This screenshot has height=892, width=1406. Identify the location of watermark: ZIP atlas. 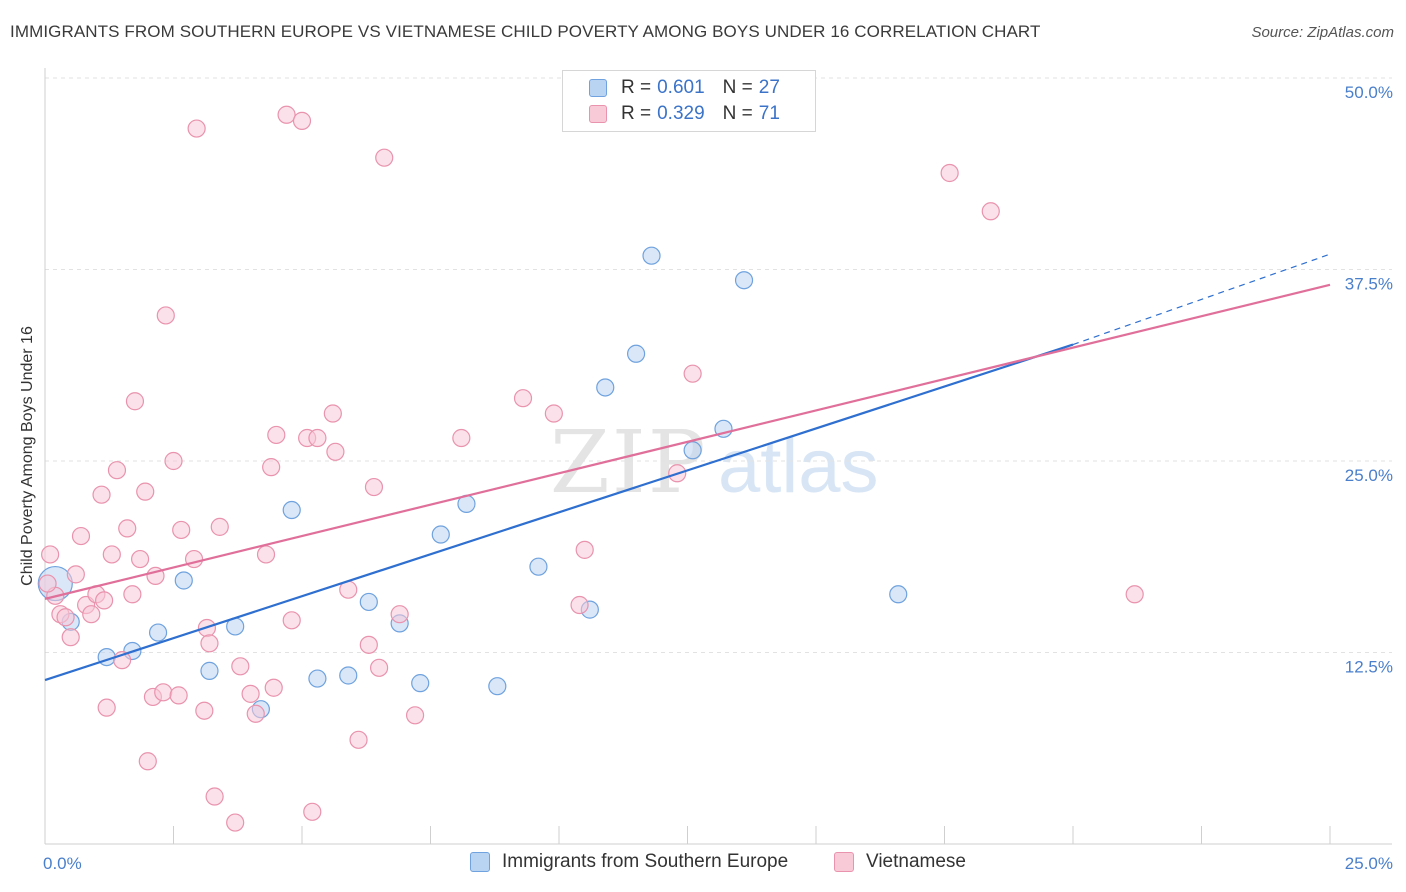
(714, 463).